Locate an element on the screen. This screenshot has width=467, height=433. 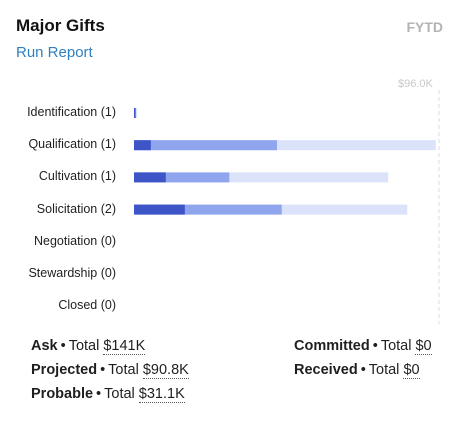
committed-total: Committed • Total $0 is located at coordinates (363, 346).